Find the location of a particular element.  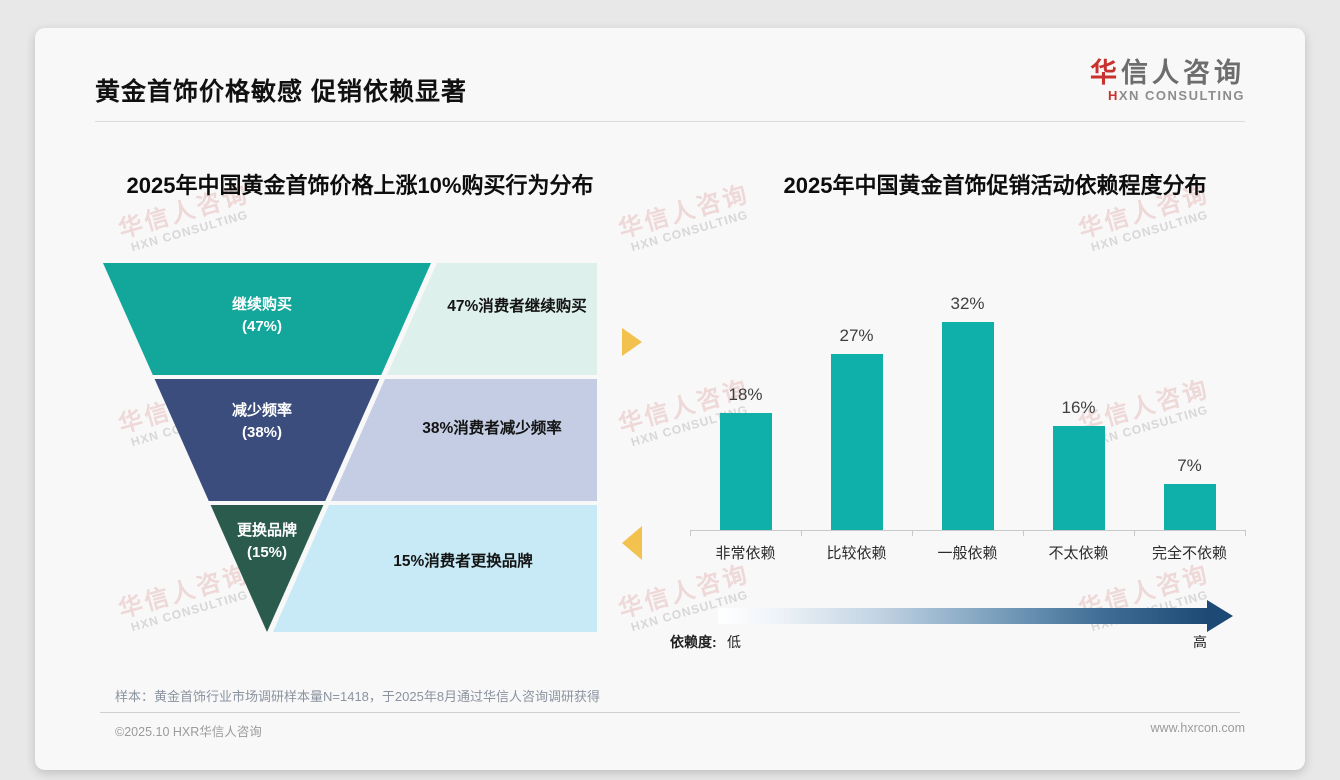

funnel-annotation-continue: 47%消费者继续购买 is located at coordinates (517, 306).